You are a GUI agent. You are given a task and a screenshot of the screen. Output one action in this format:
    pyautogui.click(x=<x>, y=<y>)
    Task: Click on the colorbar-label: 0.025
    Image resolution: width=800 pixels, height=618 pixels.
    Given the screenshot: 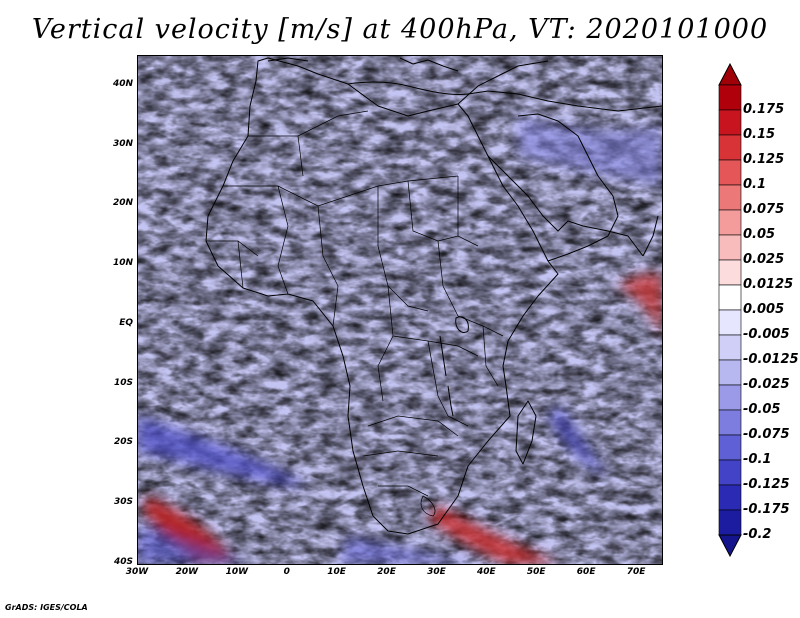 What is the action you would take?
    pyautogui.click(x=764, y=259)
    